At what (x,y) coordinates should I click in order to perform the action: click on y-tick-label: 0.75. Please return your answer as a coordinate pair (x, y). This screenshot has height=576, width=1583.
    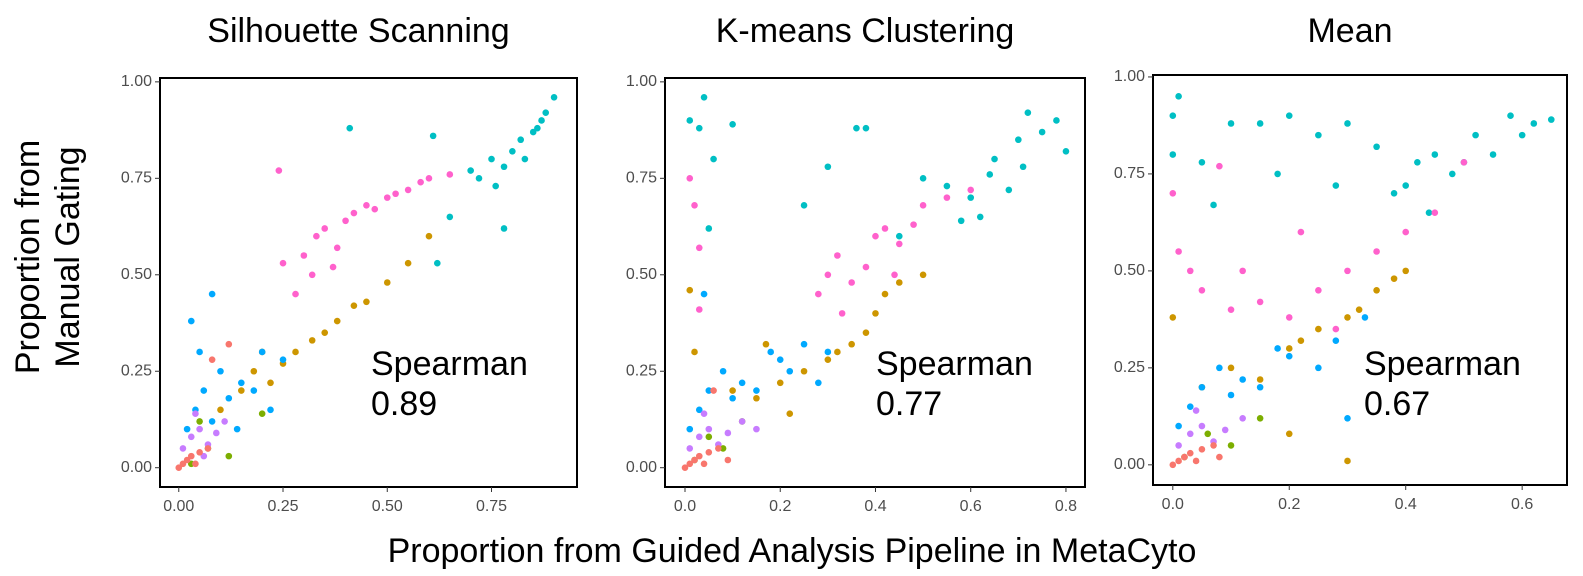
    Looking at the image, I should click on (136, 178).